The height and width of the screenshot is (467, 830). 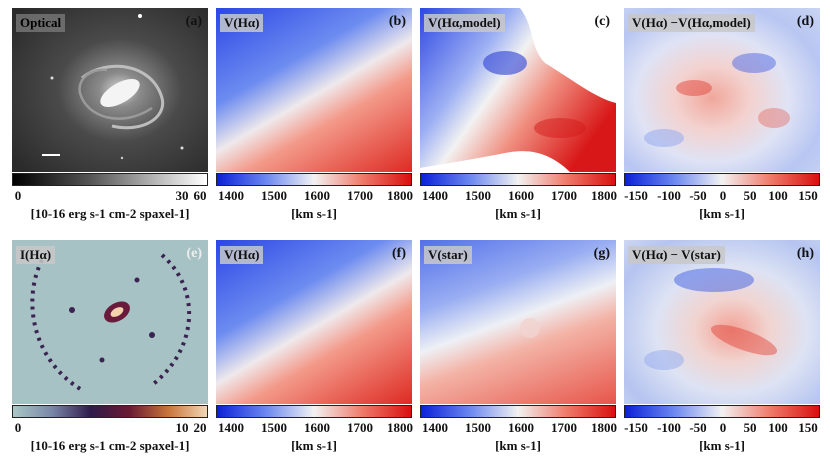 What do you see at coordinates (518, 322) in the screenshot?
I see `stellar-velocity-map` at bounding box center [518, 322].